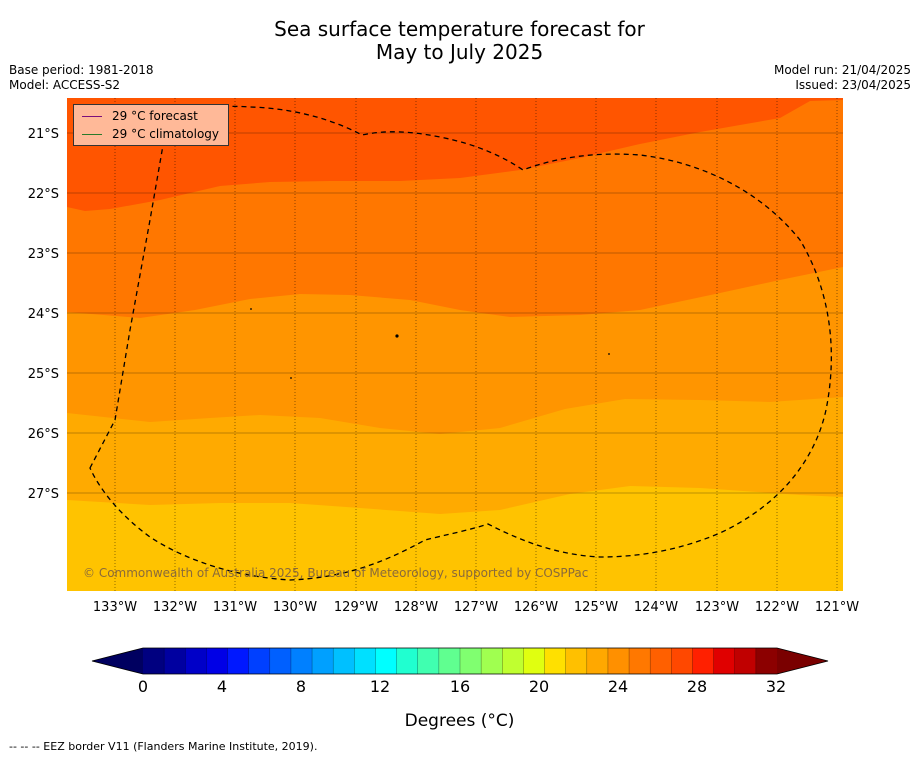  I want to click on lon-label-129: 129°W, so click(356, 607).